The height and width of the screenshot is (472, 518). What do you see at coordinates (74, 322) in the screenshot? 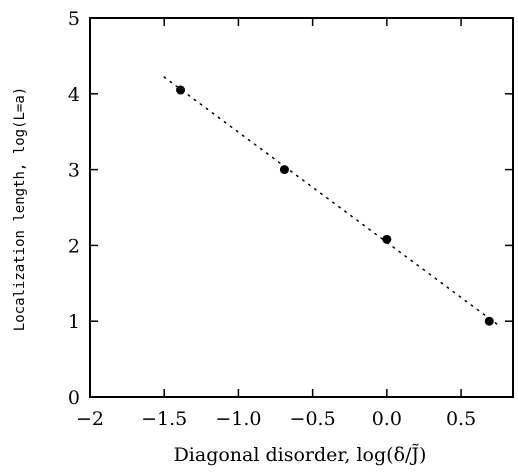
I see `y-tick-label: 1` at bounding box center [74, 322].